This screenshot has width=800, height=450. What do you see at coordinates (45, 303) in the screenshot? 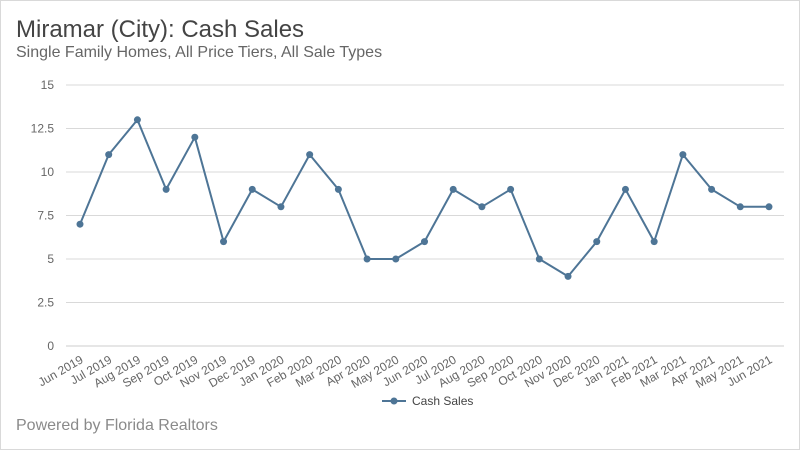
I see `y-tick-label: 2.5` at bounding box center [45, 303].